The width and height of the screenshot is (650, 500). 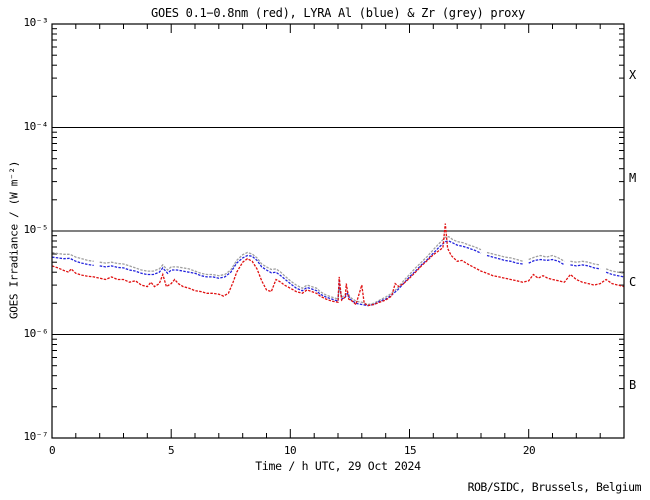 What do you see at coordinates (36, 126) in the screenshot?
I see `y-tick-label: 10⁻⁴` at bounding box center [36, 126].